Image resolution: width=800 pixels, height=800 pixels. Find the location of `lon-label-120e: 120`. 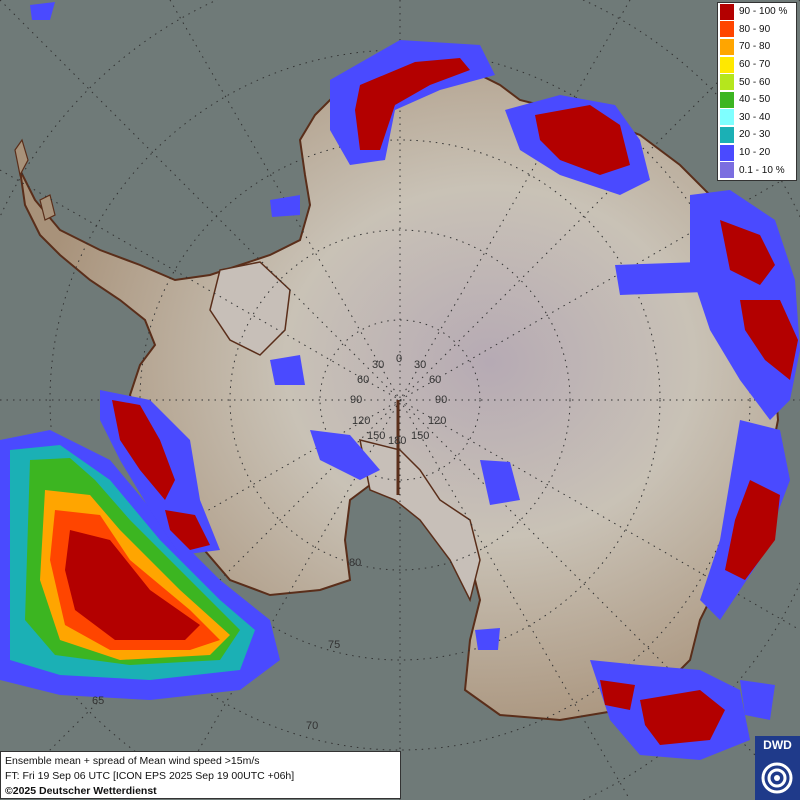

lon-label-120e: 120 is located at coordinates (437, 421).